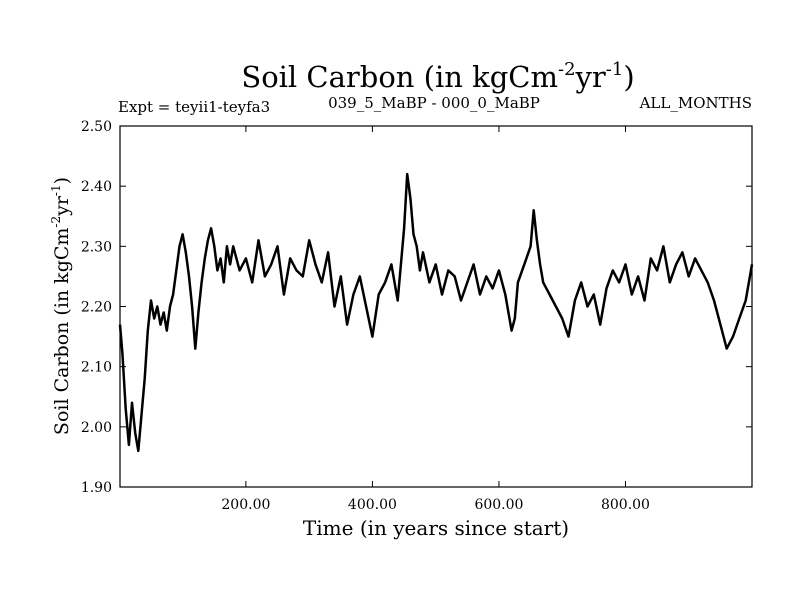 This screenshot has height=600, width=800. I want to click on y-tick-label: 2.20, so click(96, 308).